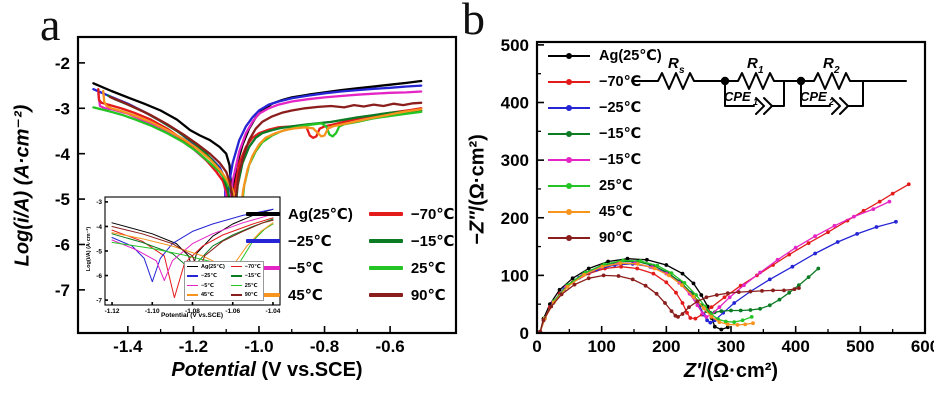 The width and height of the screenshot is (934, 402). What do you see at coordinates (755, 102) in the screenshot?
I see `cpe1-label-sub: 1` at bounding box center [755, 102].